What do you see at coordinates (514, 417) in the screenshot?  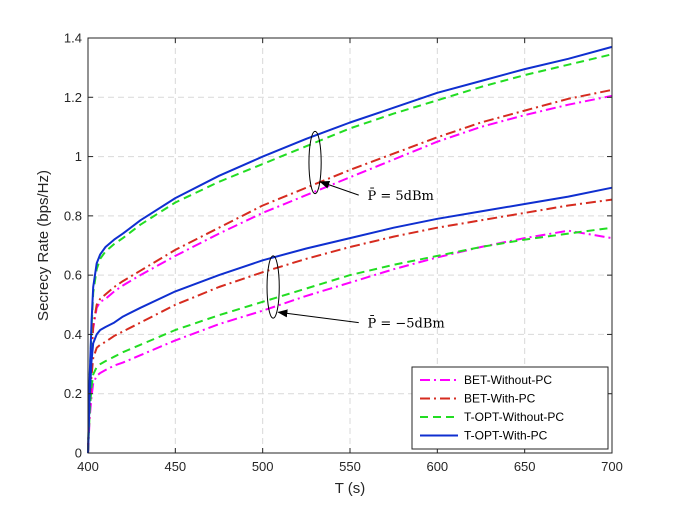 I see `legend-label-t-opt-without-pc: T-OPT-Without-PC` at bounding box center [514, 417].